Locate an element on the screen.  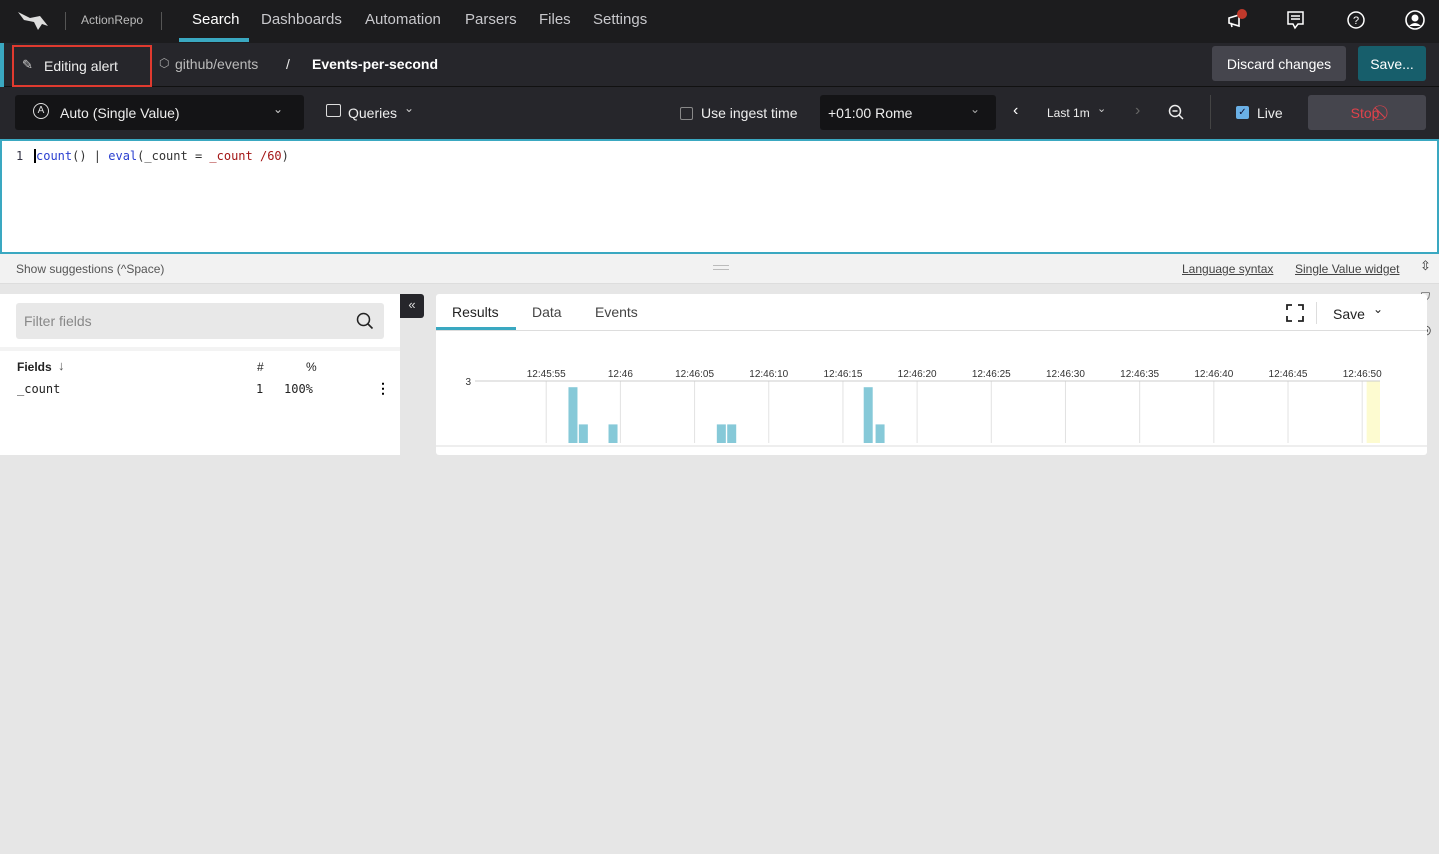
queries-button: Queries is located at coordinates (373, 113).